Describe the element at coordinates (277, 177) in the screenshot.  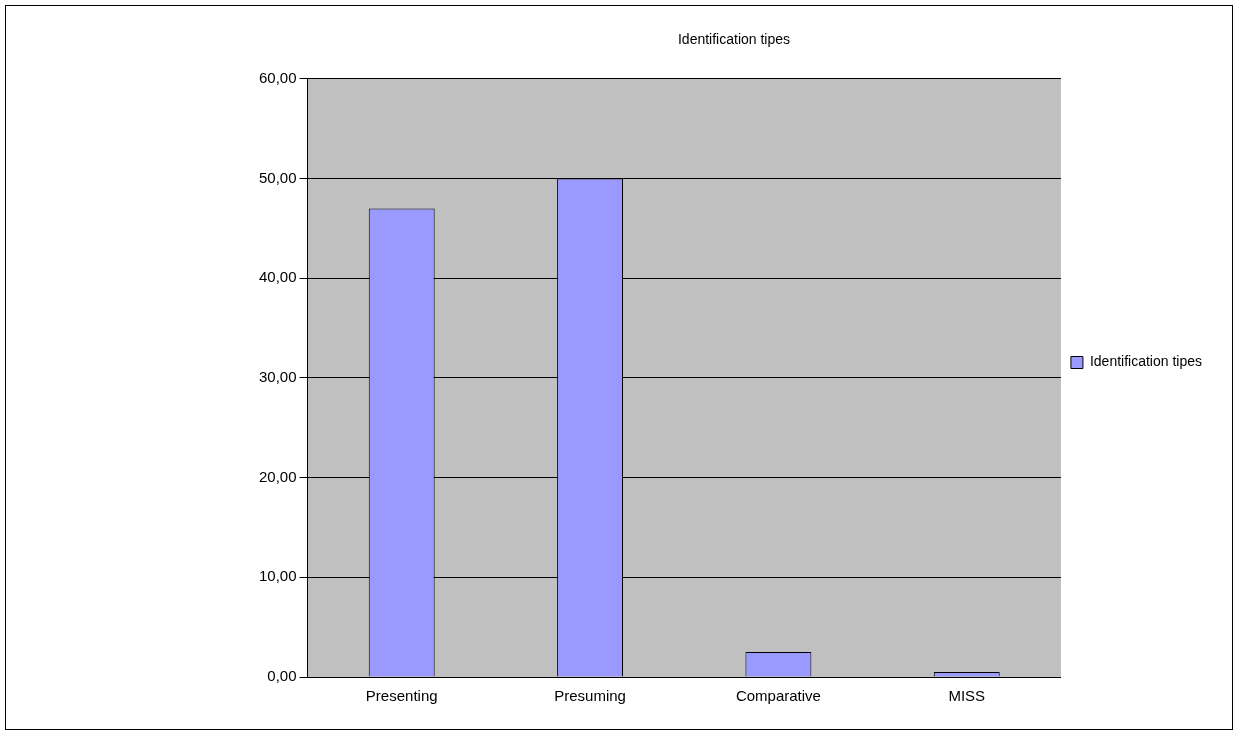
I see `y-tick-label: 50,00` at that location.